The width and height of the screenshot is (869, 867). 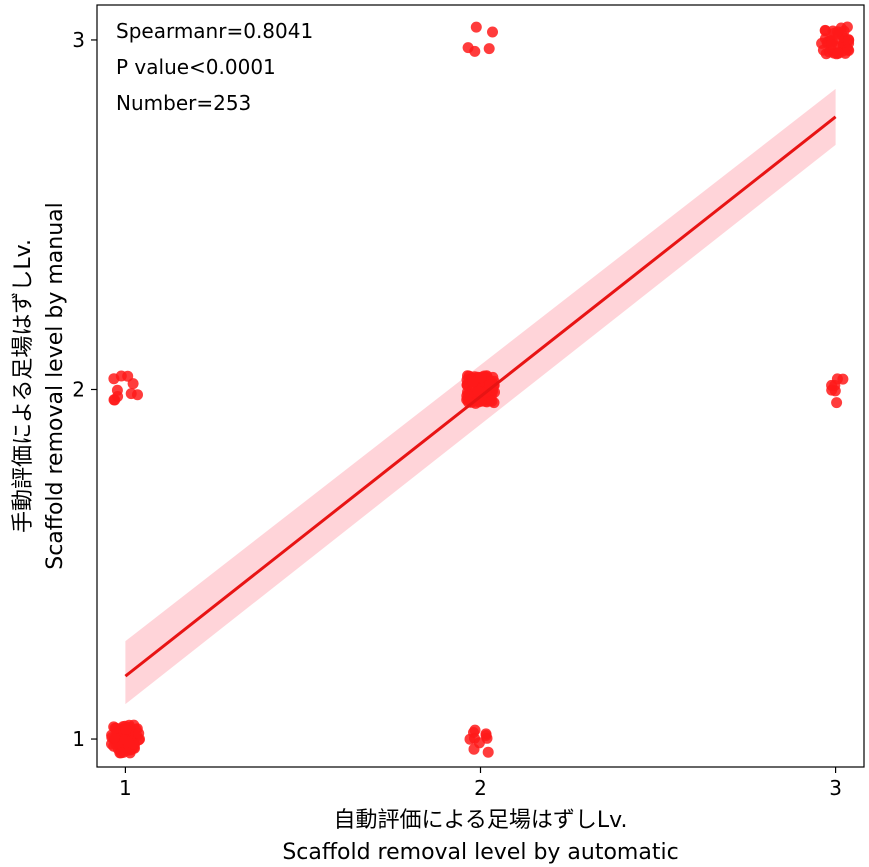 What do you see at coordinates (481, 820) in the screenshot?
I see `x-axis-label: 自動評価による足場はずしLv.` at bounding box center [481, 820].